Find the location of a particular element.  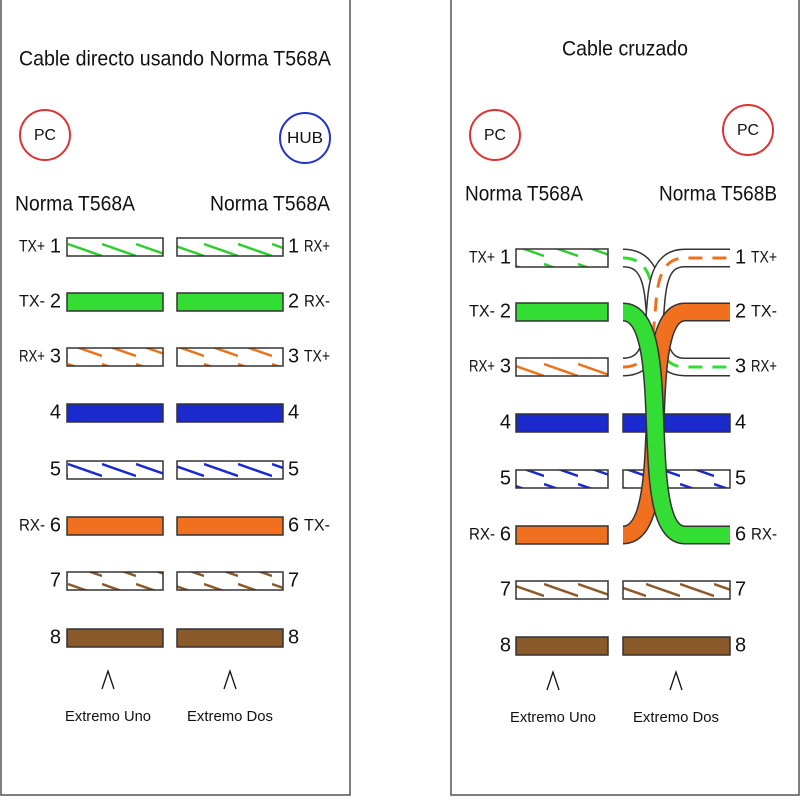

panel-title: Cable cruzado is located at coordinates (625, 49).